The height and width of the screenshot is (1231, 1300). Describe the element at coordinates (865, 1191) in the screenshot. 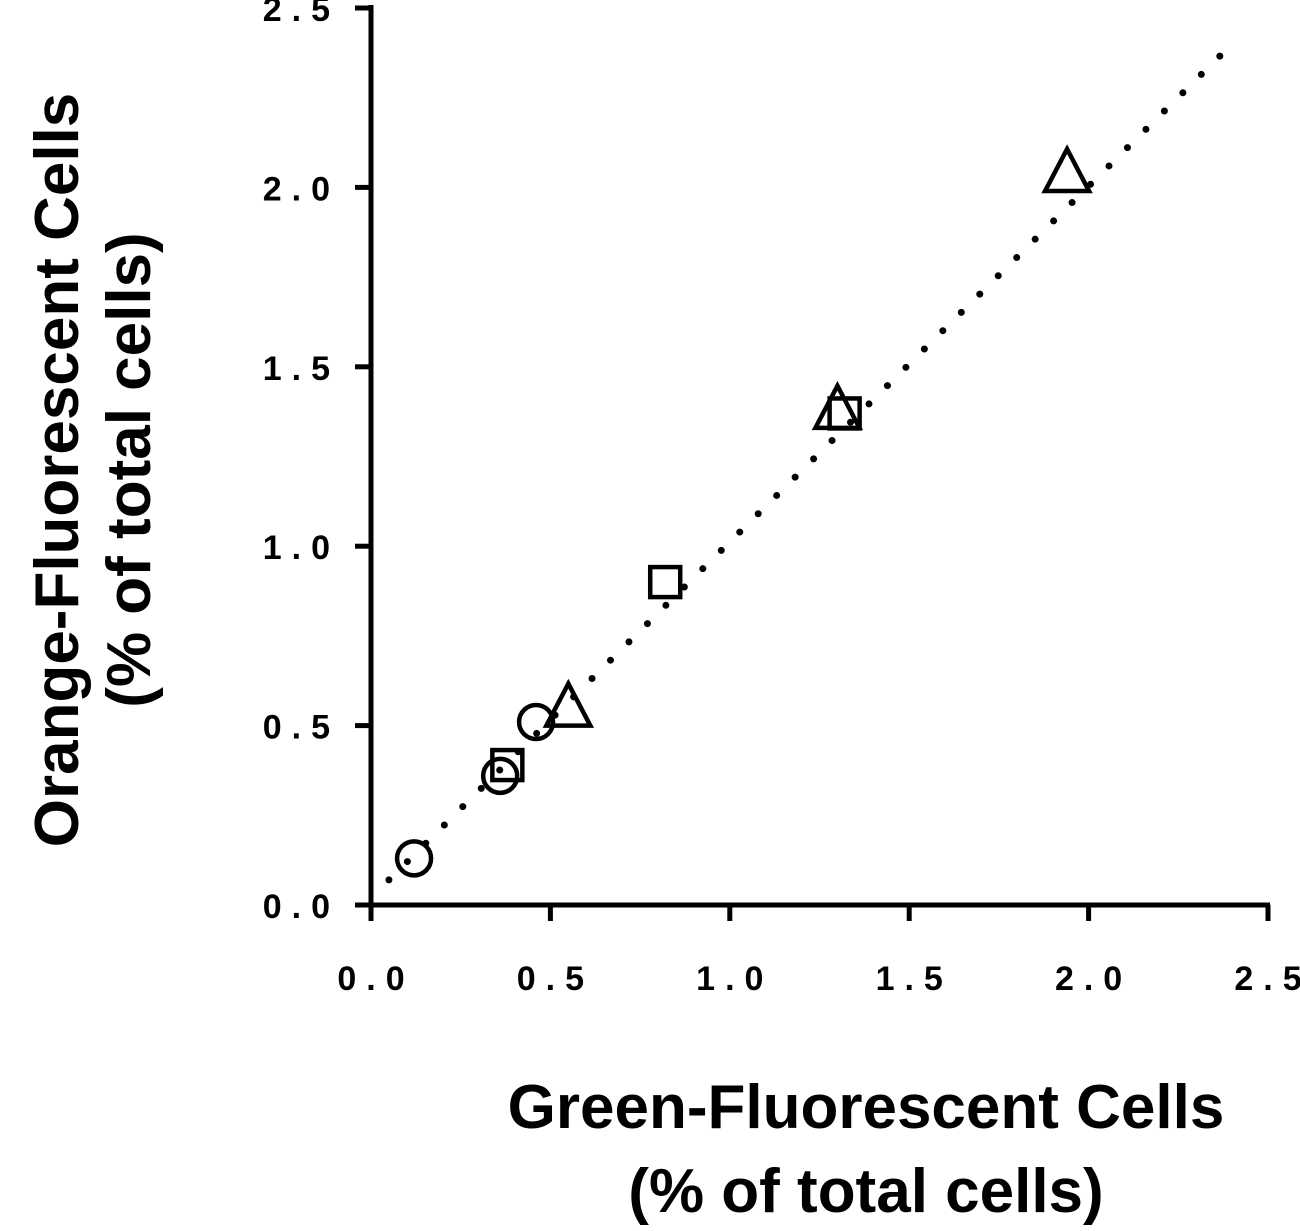

I see `x-axis-title-line-2: (% of total cells)` at that location.